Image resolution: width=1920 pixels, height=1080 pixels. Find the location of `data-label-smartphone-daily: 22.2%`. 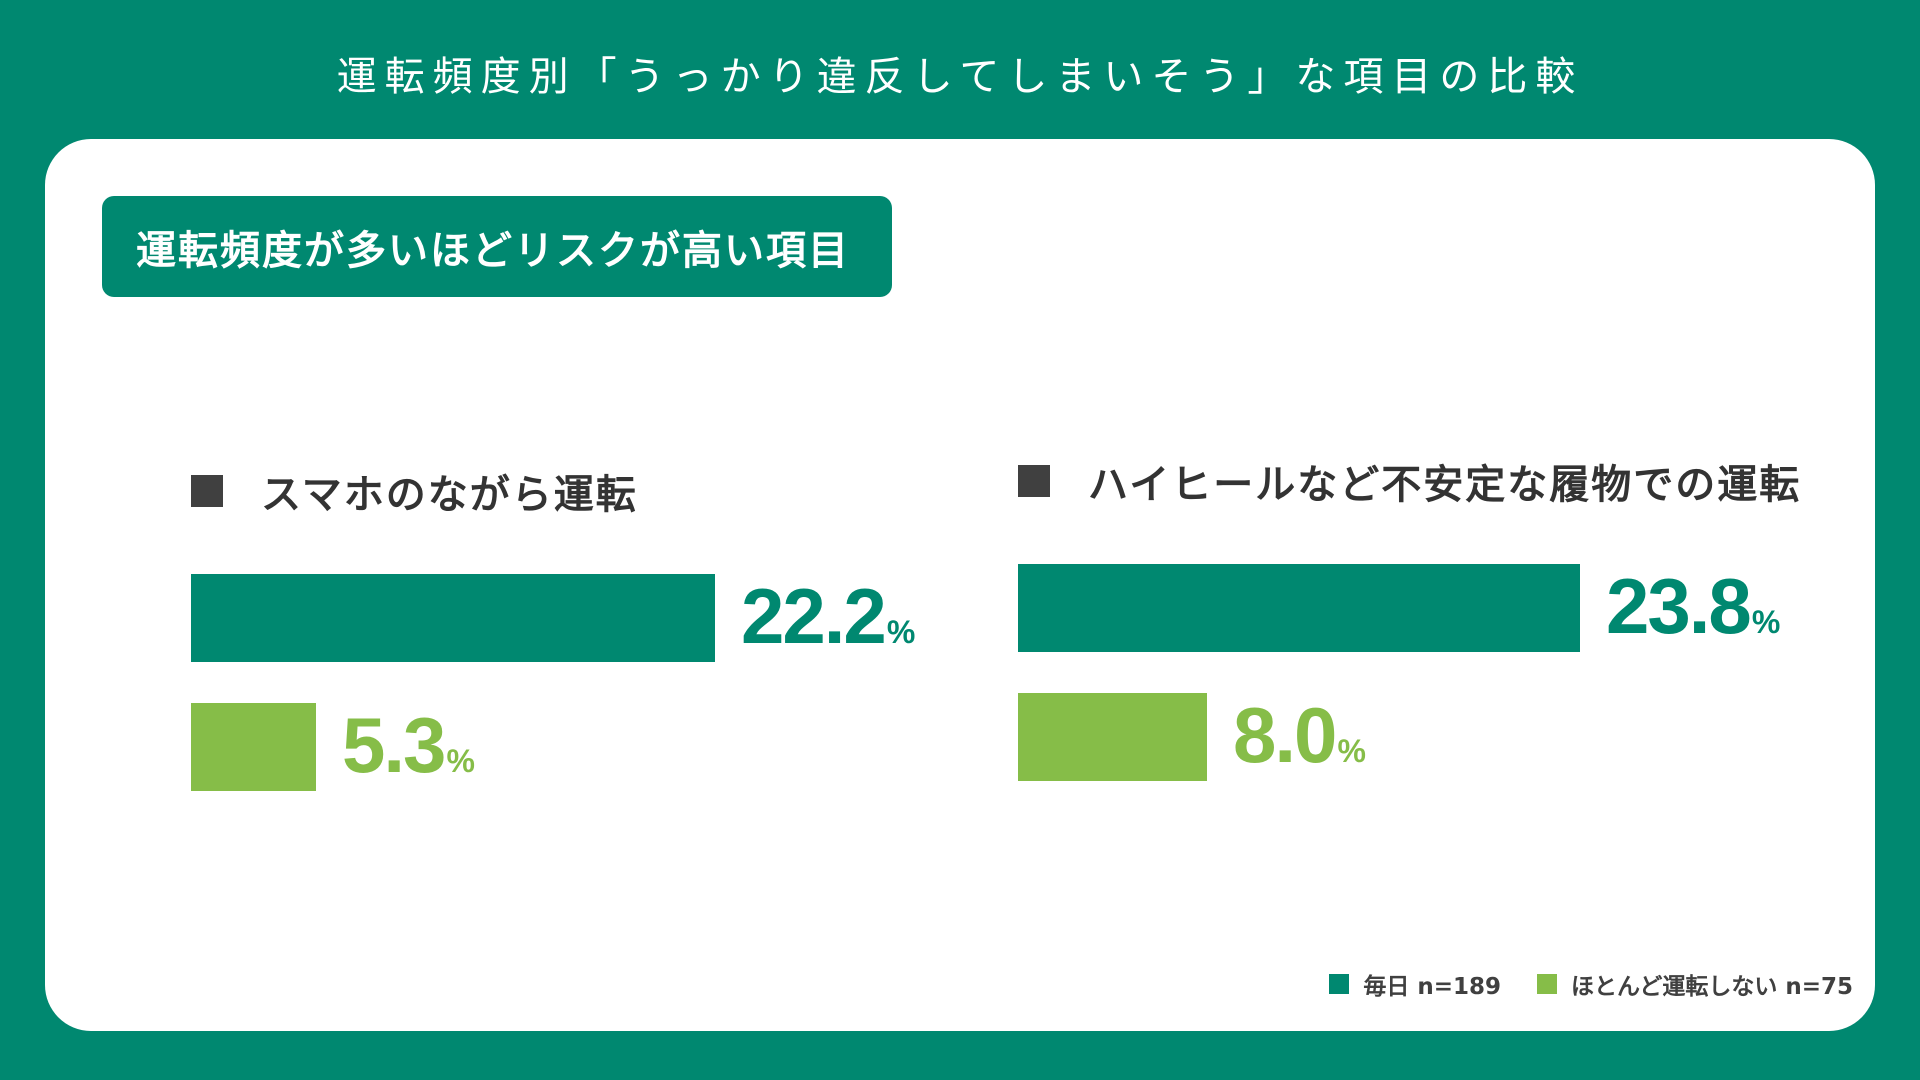

data-label-smartphone-daily: 22.2% is located at coordinates (828, 624).